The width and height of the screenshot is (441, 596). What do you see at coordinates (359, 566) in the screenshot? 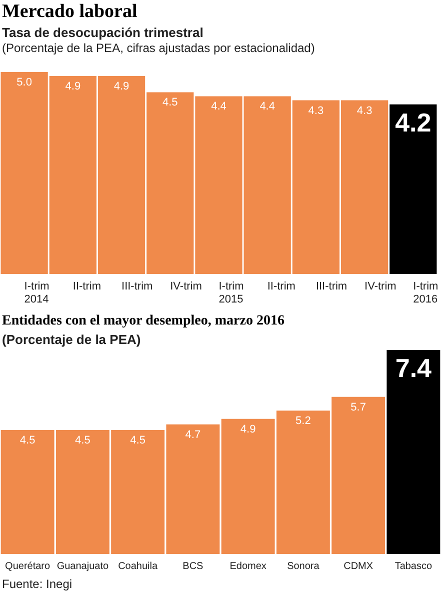
I see `x-tick-label: CDMX` at bounding box center [359, 566].